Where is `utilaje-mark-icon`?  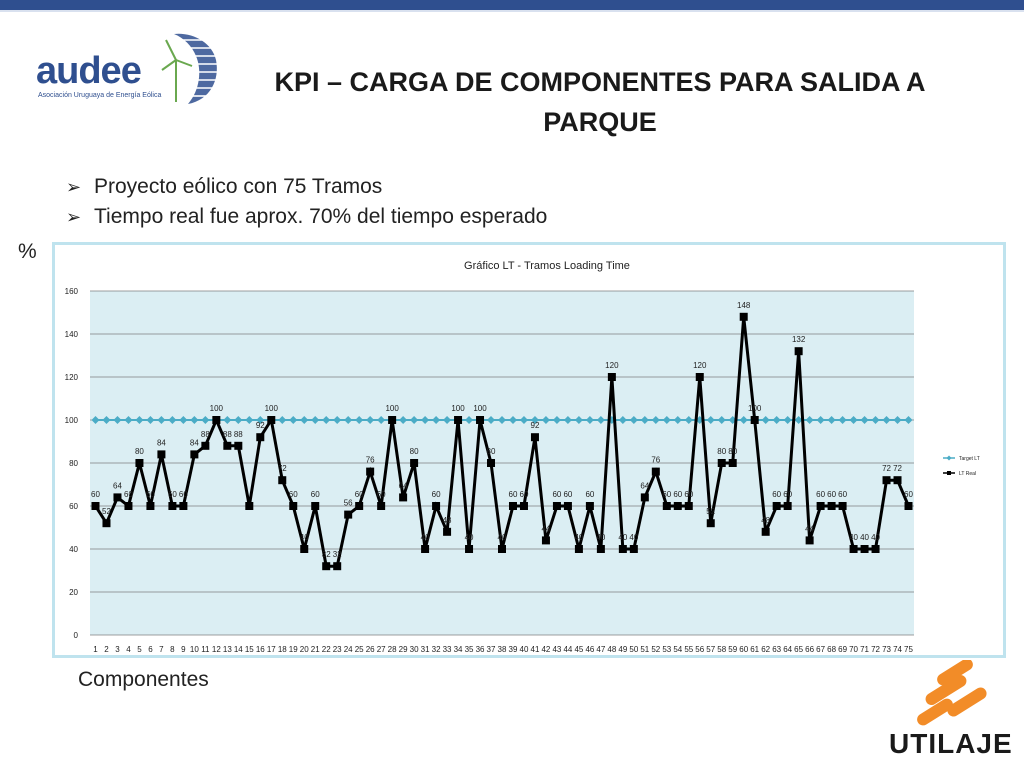 utilaje-mark-icon is located at coordinates (952, 693).